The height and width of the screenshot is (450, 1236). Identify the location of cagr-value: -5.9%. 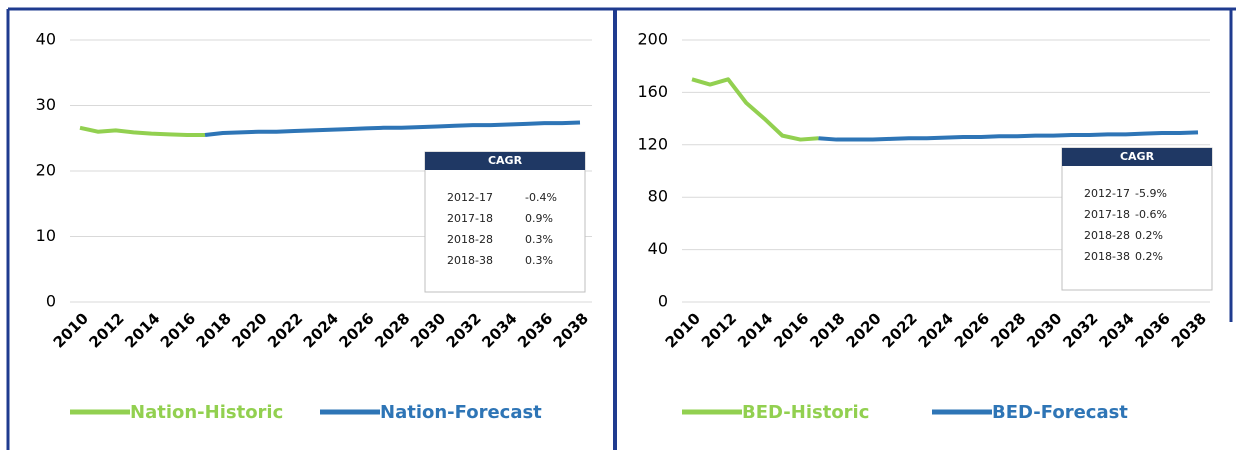
(1151, 193).